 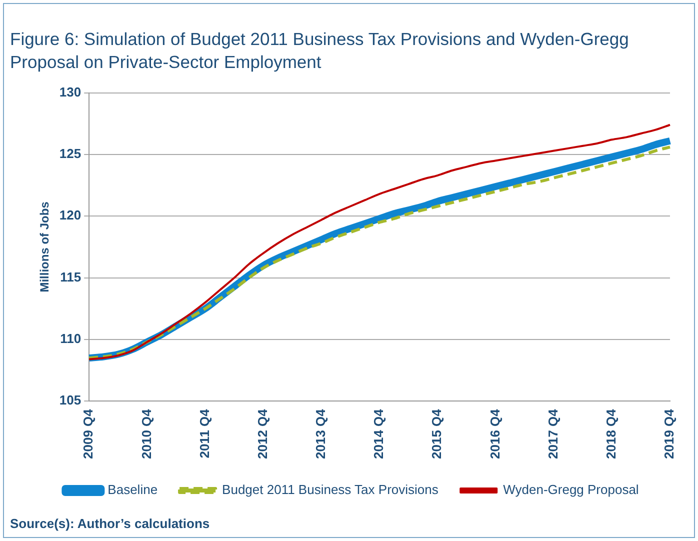 I want to click on y-axis-title: Millions of Jobs, so click(x=45, y=246).